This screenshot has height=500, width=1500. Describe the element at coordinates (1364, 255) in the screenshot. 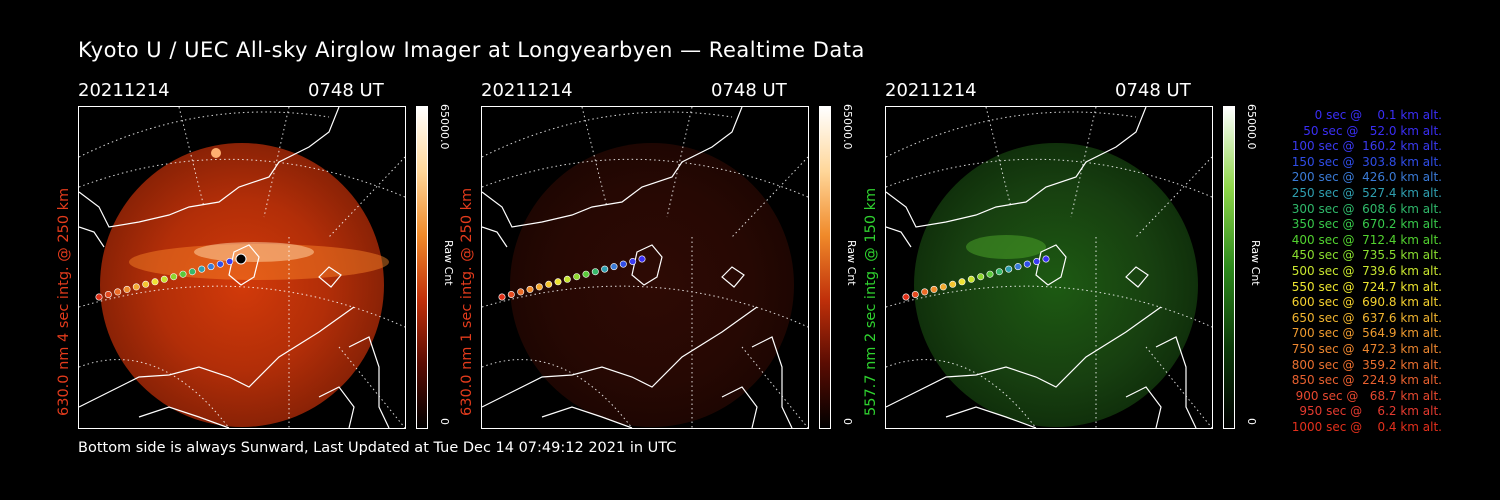

I see `legend-entry: 450 sec @ 735.5 km alt.` at that location.